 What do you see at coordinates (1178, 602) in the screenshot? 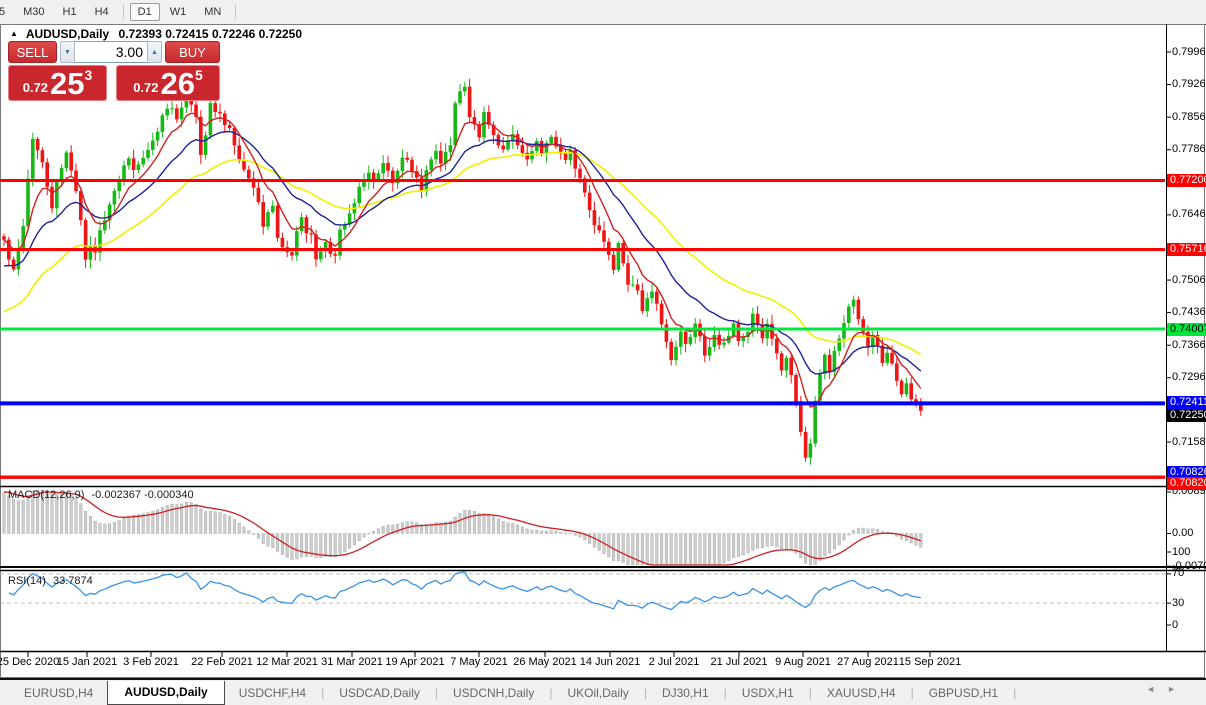
I see `rsi-axis-label: 30` at bounding box center [1178, 602].